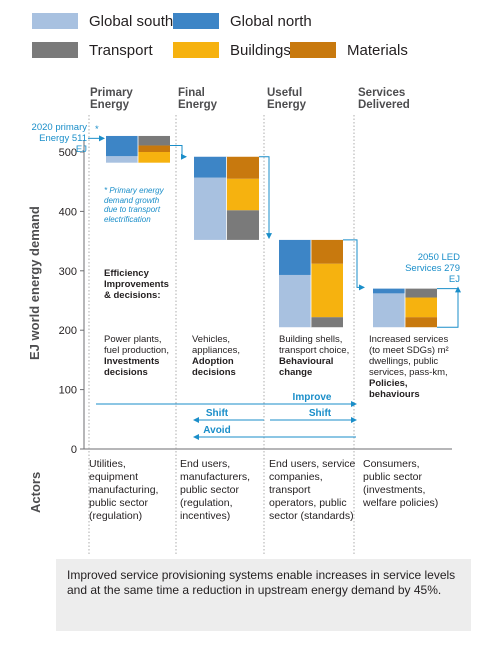 The image size is (483, 647). I want to click on bar-1-region-global-north, so click(210, 167).